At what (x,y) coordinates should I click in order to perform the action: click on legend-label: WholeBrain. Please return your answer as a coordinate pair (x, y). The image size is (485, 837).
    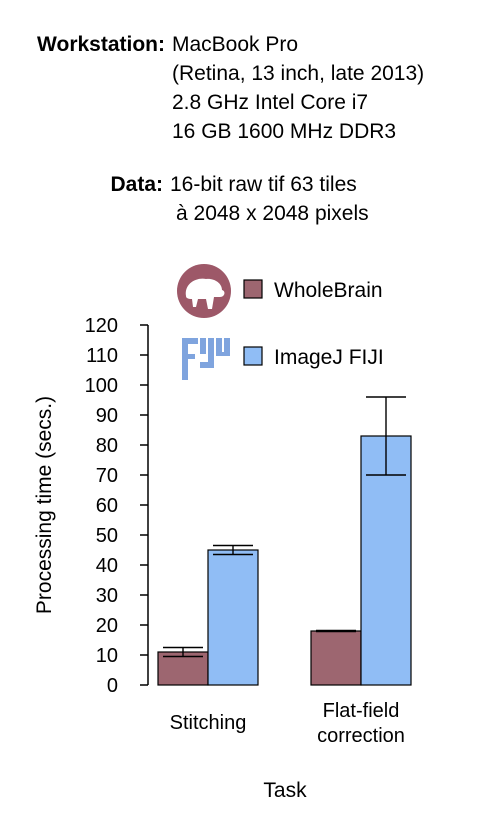
    Looking at the image, I should click on (328, 290).